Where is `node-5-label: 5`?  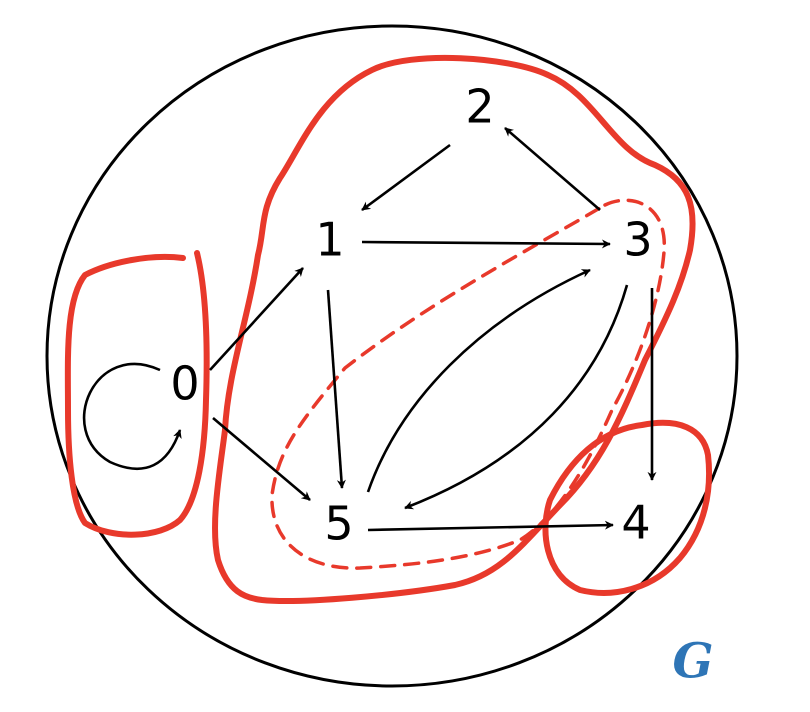
node-5-label: 5 is located at coordinates (338, 524).